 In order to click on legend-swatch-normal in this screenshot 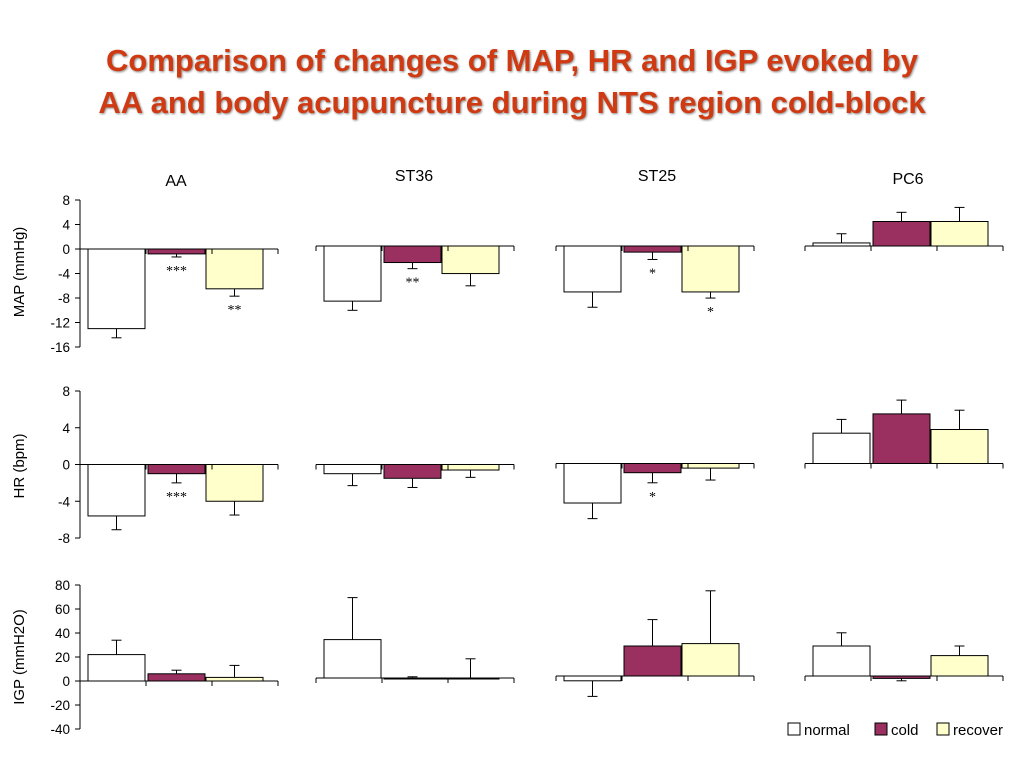, I will do `click(794, 729)`.